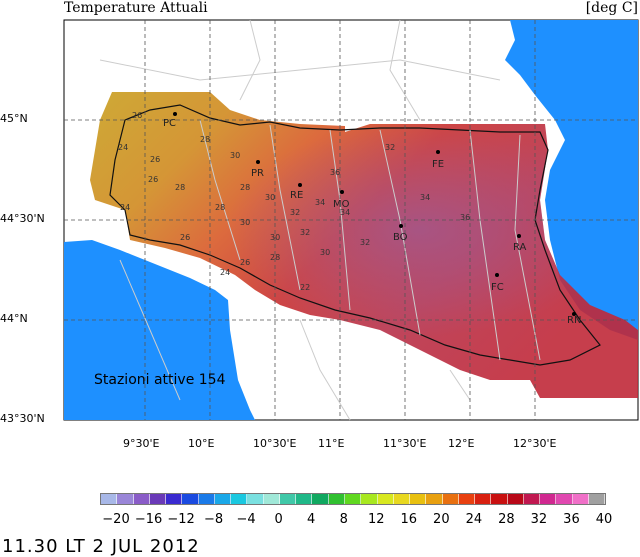 The image size is (640, 557). I want to click on stations-count: Stazioni attive 154, so click(160, 380).